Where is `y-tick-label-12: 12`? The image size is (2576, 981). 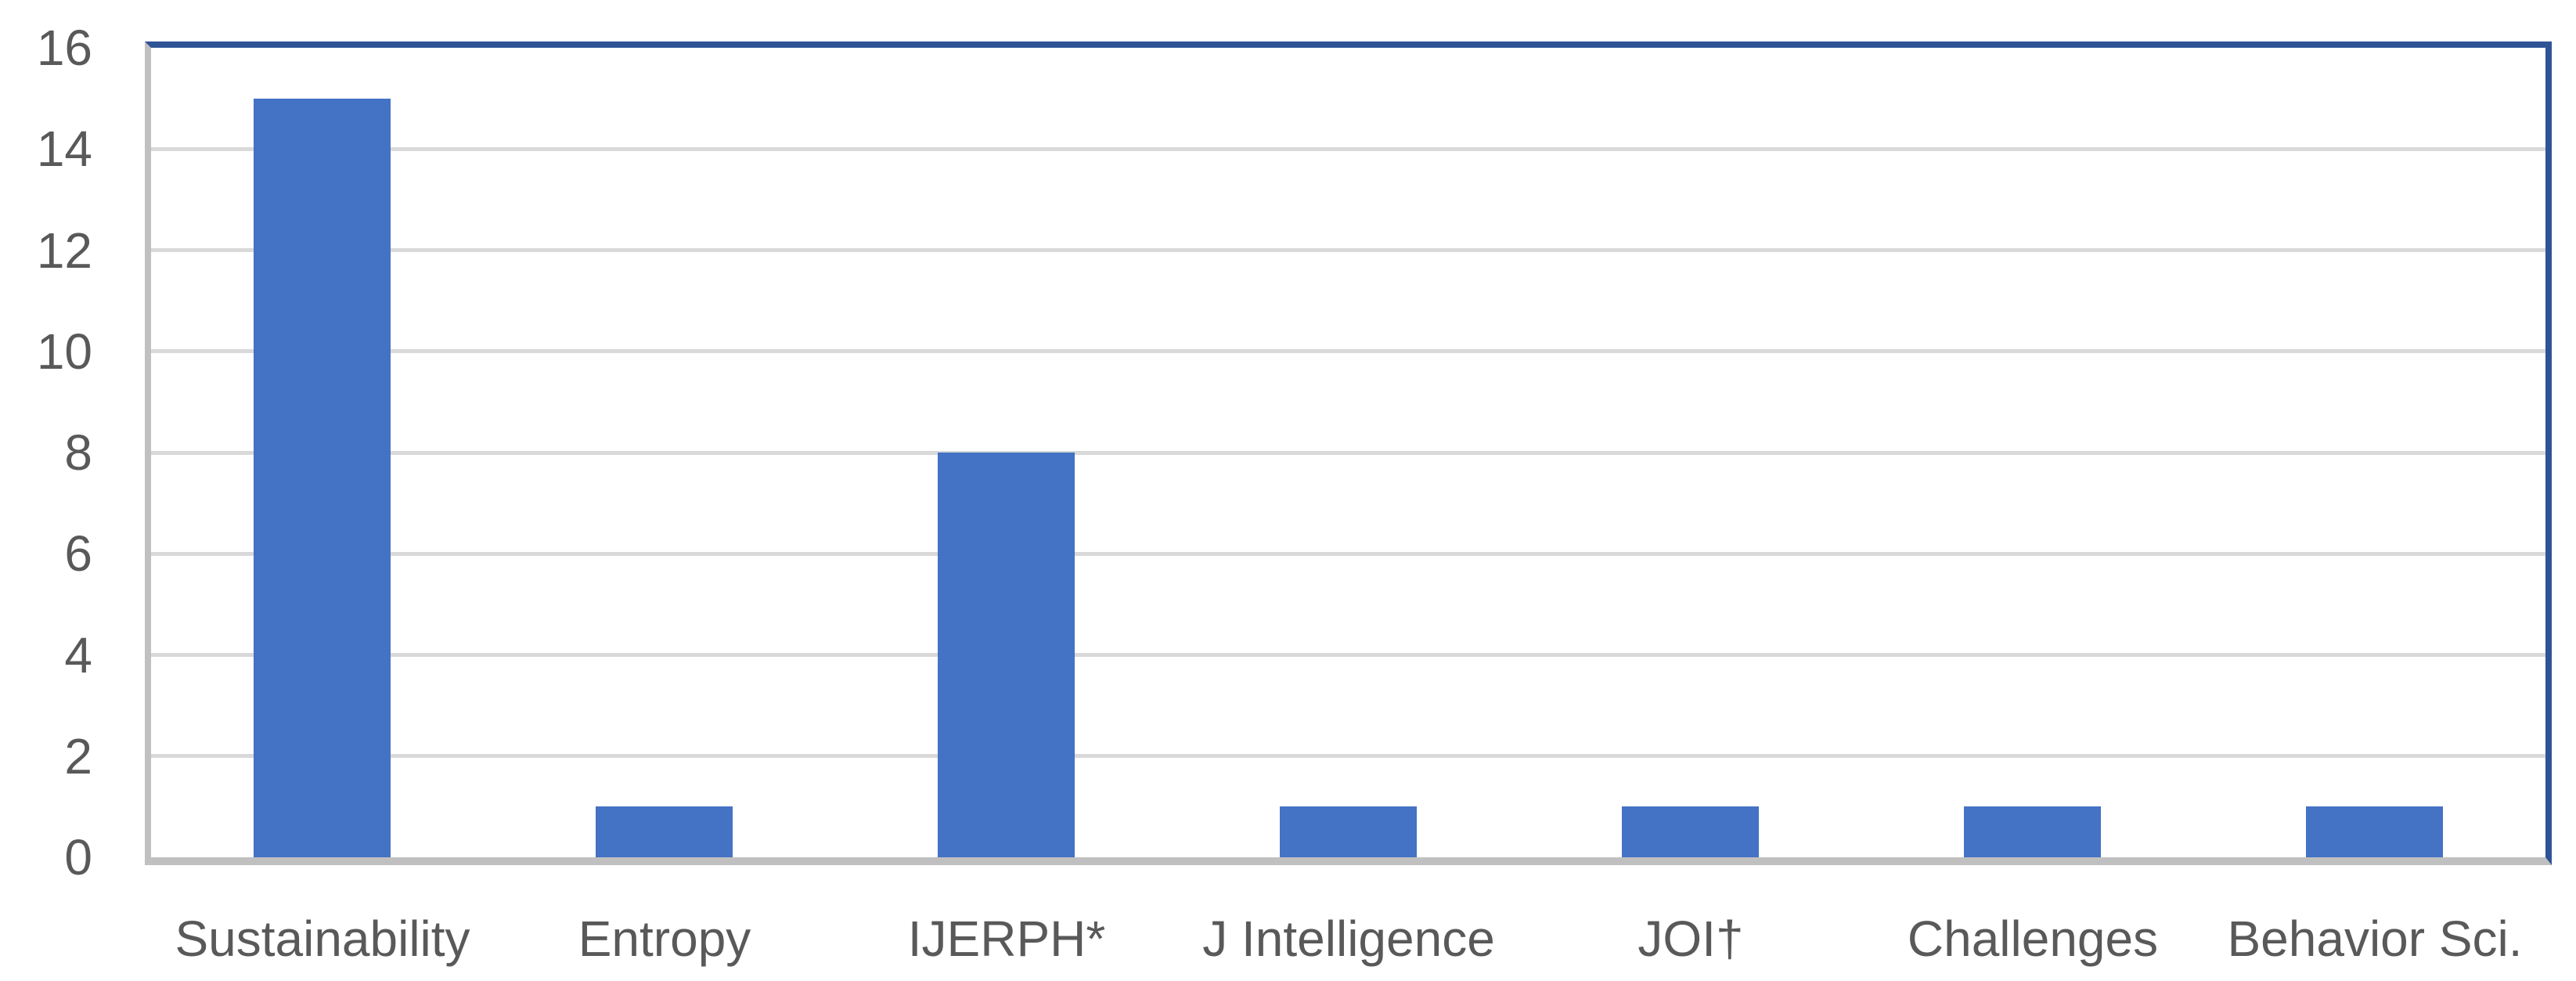 y-tick-label-12: 12 is located at coordinates (64, 250).